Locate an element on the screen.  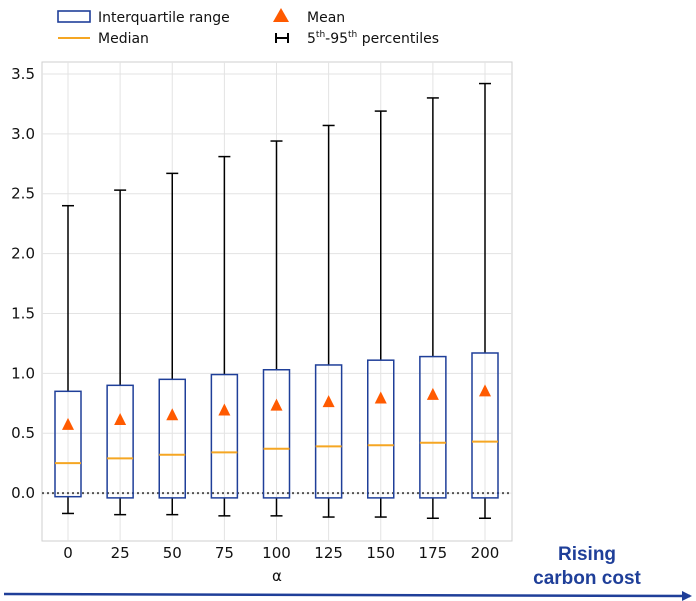
legend-mean-marker is located at coordinates (281, 15).